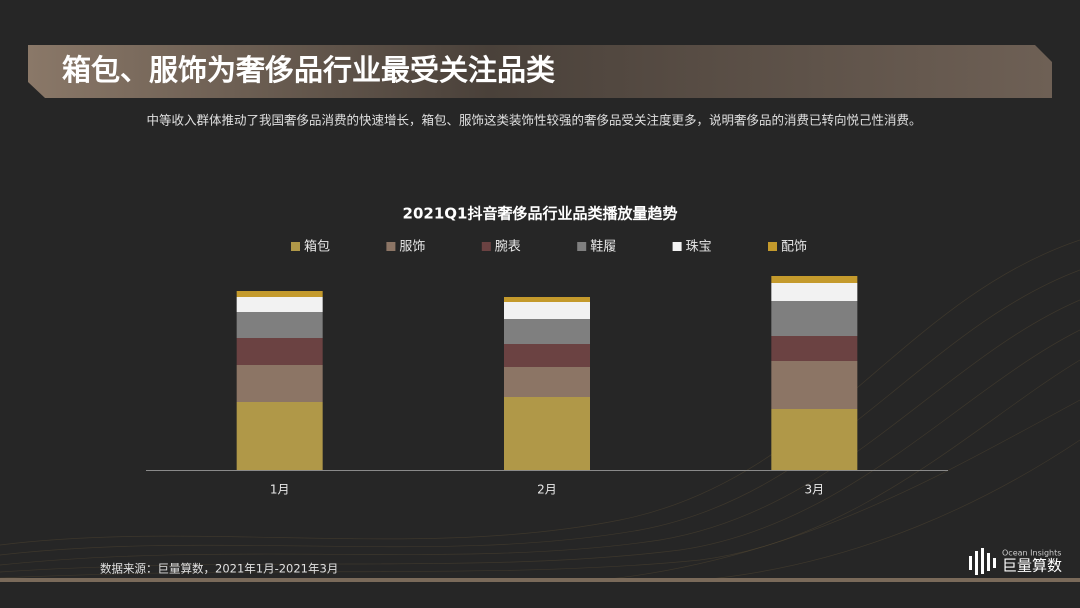 This screenshot has width=1080, height=608. What do you see at coordinates (280, 490) in the screenshot?
I see `x-tick-label: 1月` at bounding box center [280, 490].